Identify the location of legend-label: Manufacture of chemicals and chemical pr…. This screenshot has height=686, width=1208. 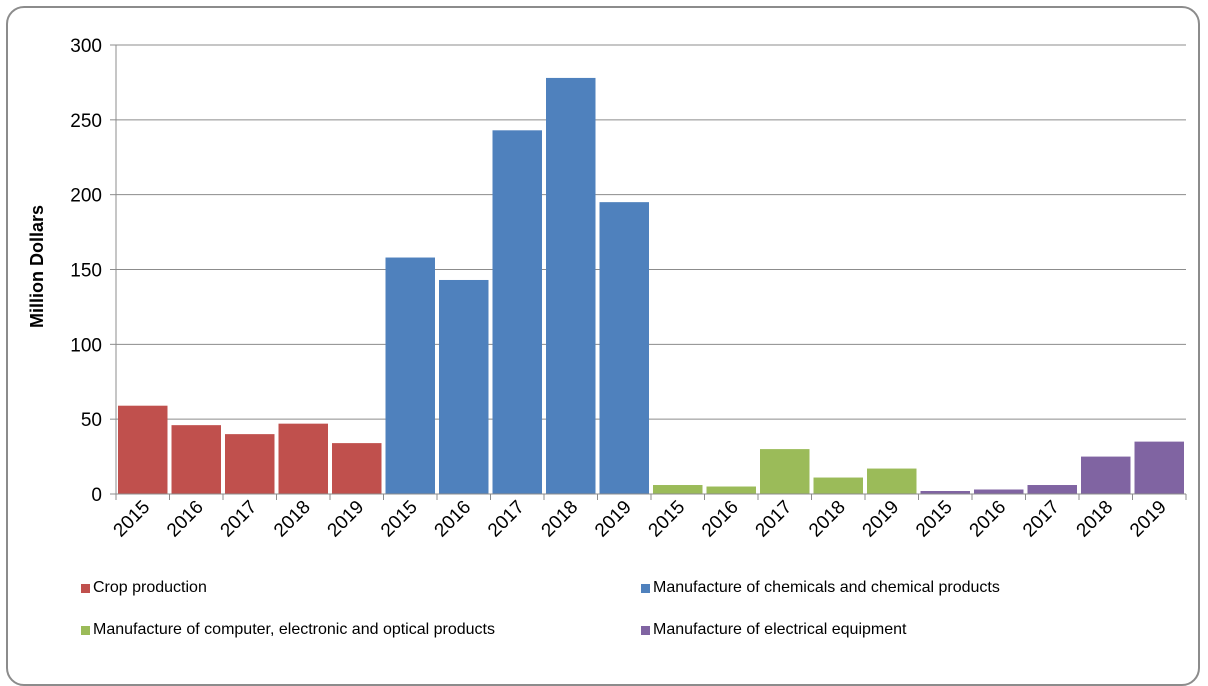
(826, 587).